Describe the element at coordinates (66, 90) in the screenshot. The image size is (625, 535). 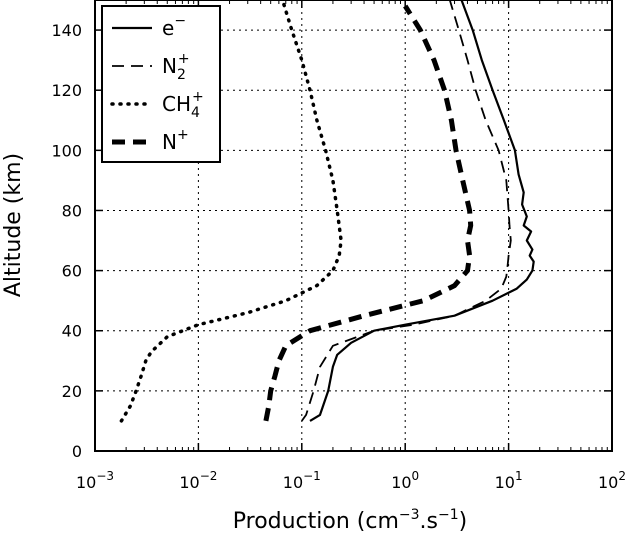
I see `y-tick-label: 120` at that location.